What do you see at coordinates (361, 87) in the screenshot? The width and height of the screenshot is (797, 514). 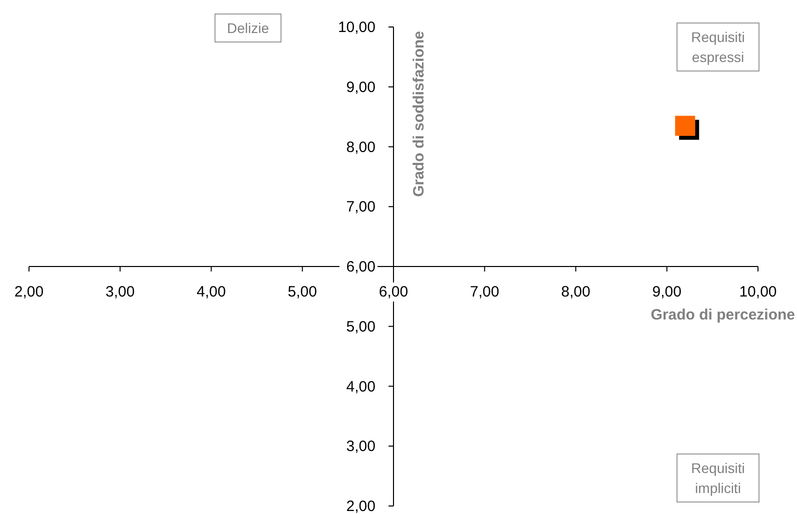 I see `y-tick-label: 9,00` at bounding box center [361, 87].